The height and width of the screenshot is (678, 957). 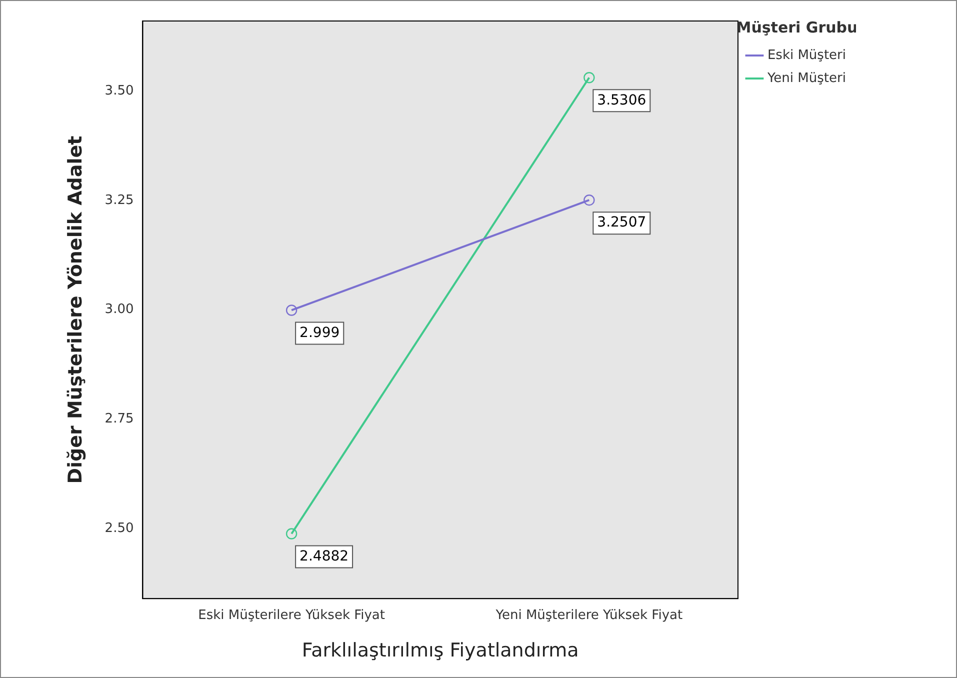 I want to click on legend-label: Yeni Müşteri, so click(x=806, y=78).